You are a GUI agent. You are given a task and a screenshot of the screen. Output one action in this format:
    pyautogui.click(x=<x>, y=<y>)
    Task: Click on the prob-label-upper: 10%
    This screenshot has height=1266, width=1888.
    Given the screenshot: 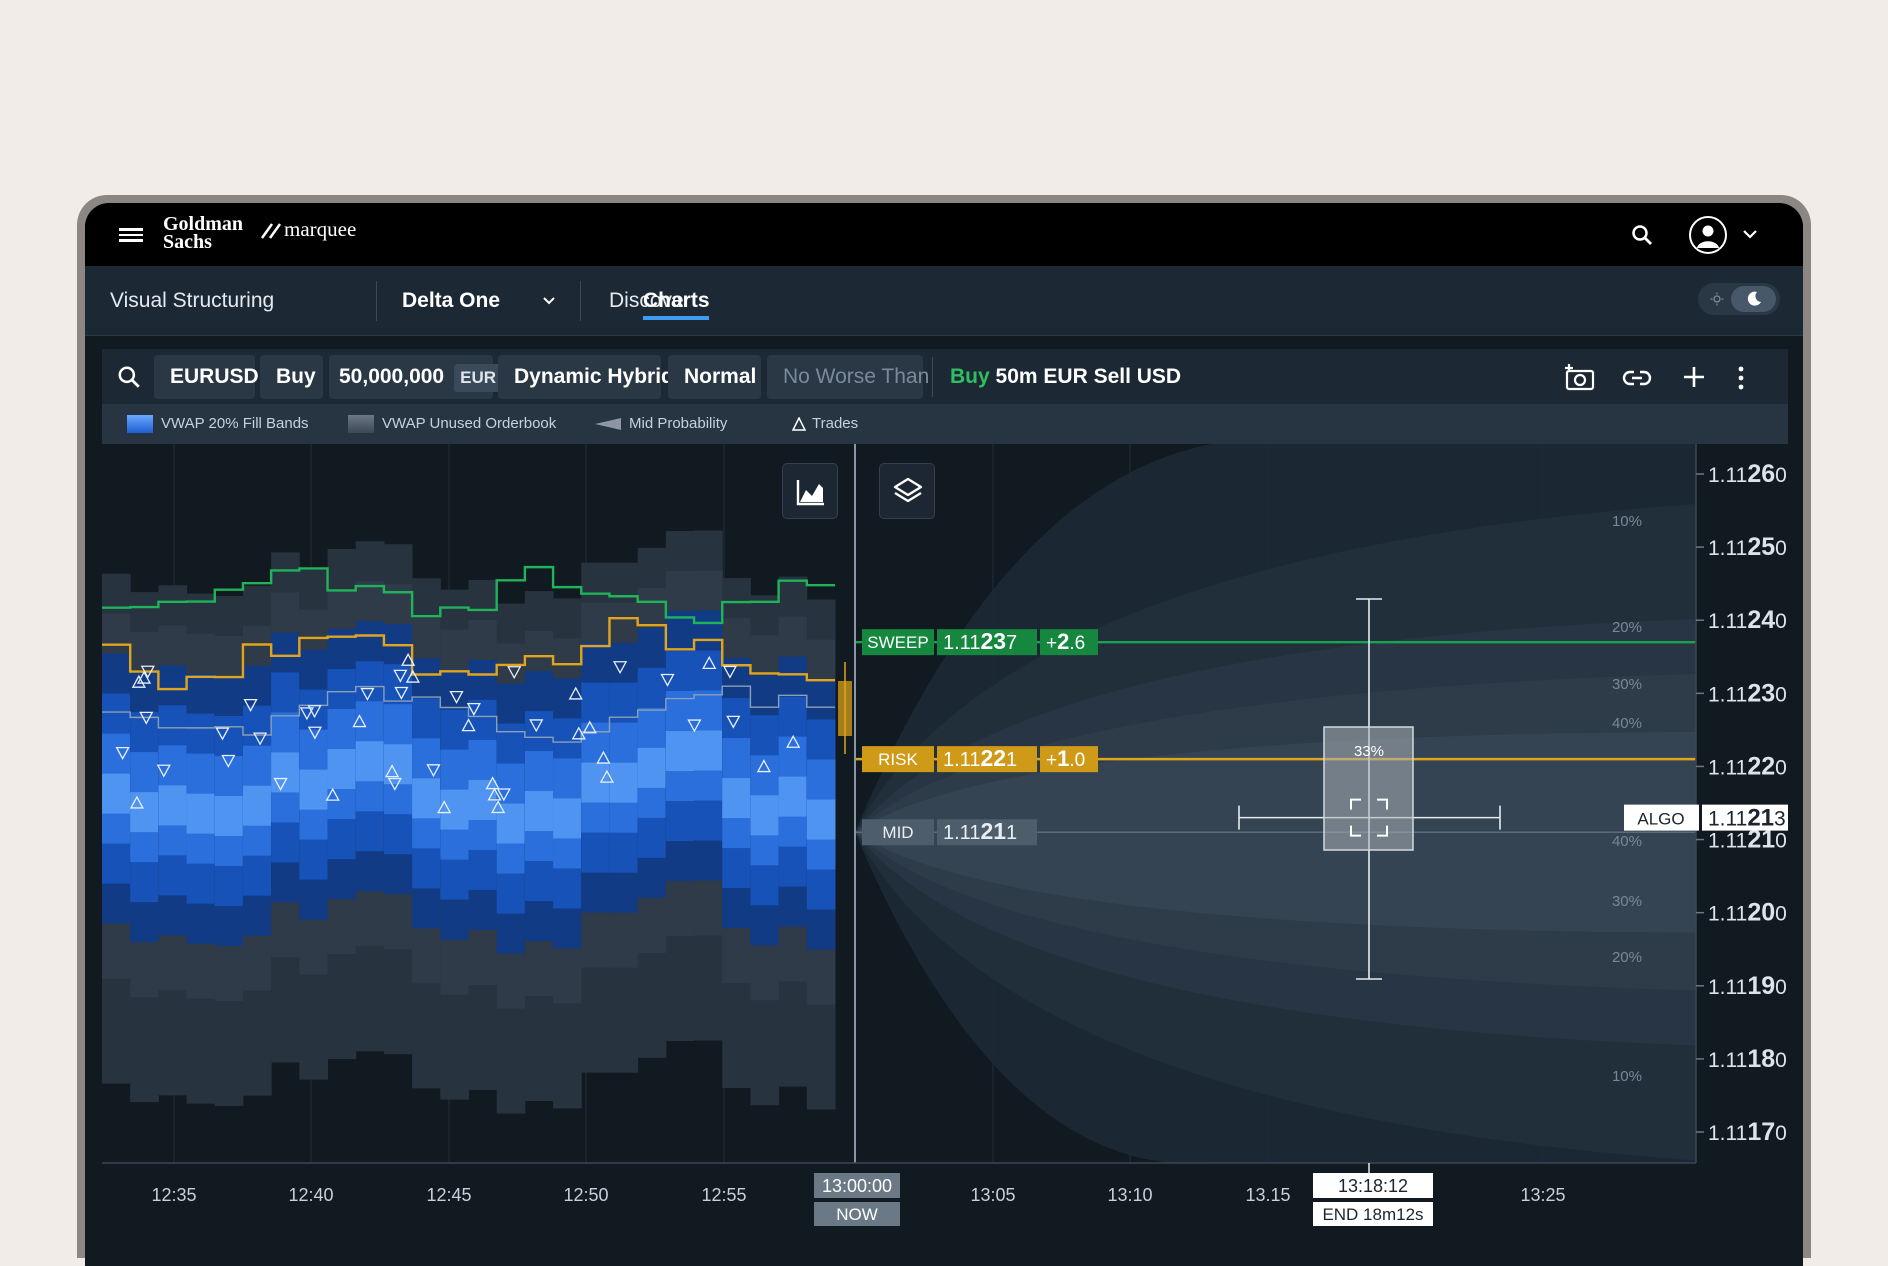 What is the action you would take?
    pyautogui.click(x=1627, y=521)
    